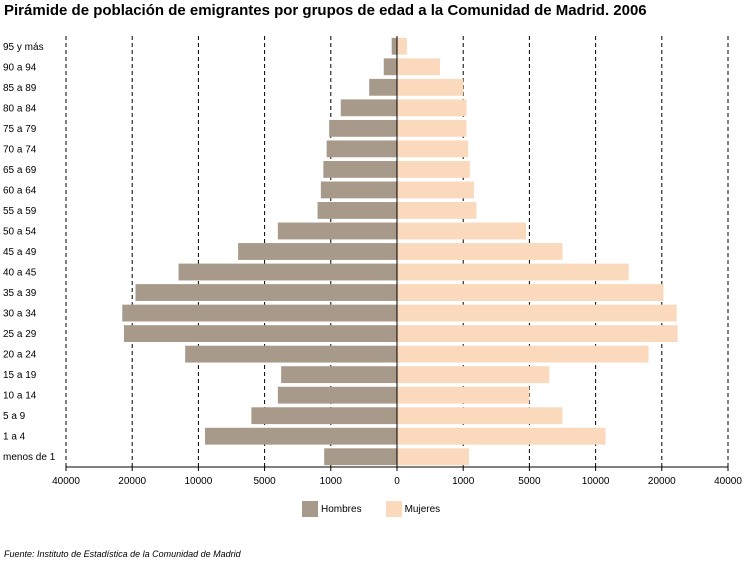  Describe the element at coordinates (20, 273) in the screenshot. I see `age-group-label: 40 a 45` at that location.